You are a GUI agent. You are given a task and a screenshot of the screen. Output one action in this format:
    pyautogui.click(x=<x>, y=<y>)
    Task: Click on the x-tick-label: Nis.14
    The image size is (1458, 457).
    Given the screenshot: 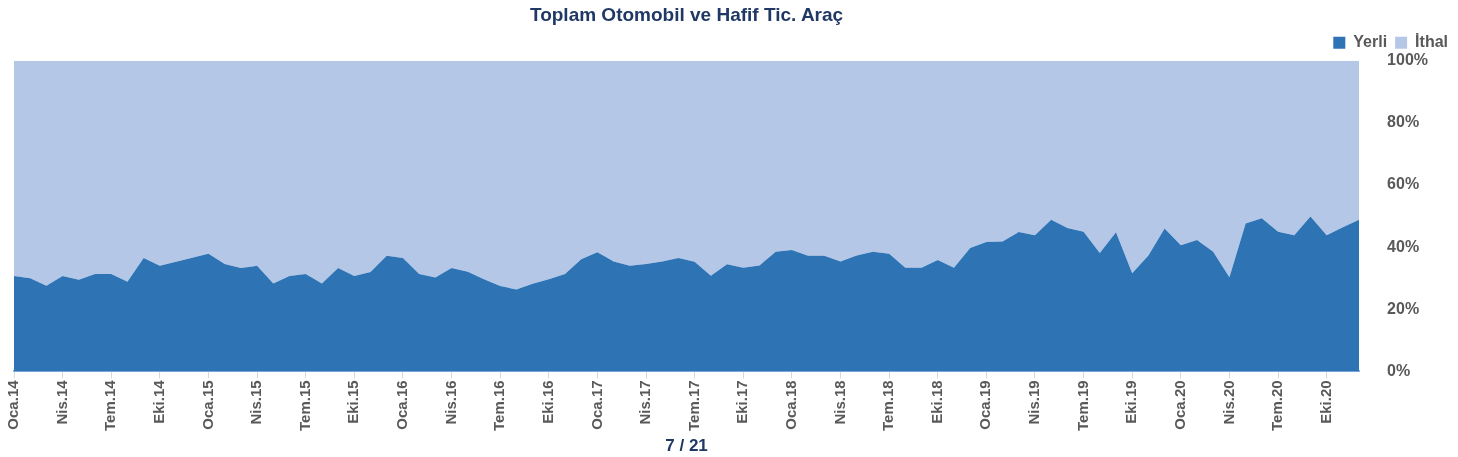 What is the action you would take?
    pyautogui.click(x=61, y=402)
    